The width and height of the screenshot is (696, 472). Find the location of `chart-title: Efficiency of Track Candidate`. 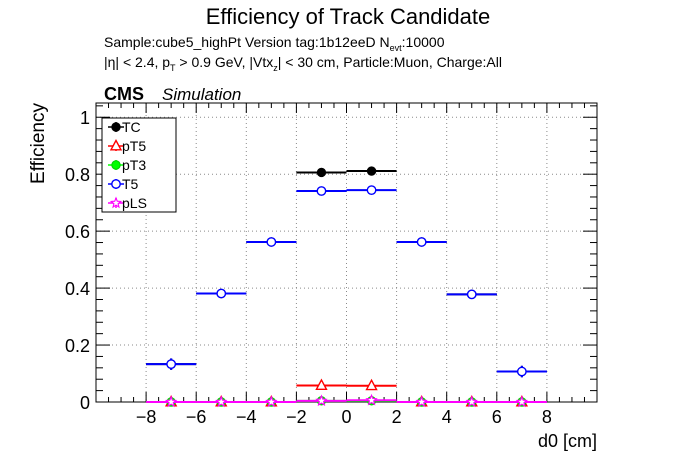

chart-title: Efficiency of Track Candidate is located at coordinates (348, 16).